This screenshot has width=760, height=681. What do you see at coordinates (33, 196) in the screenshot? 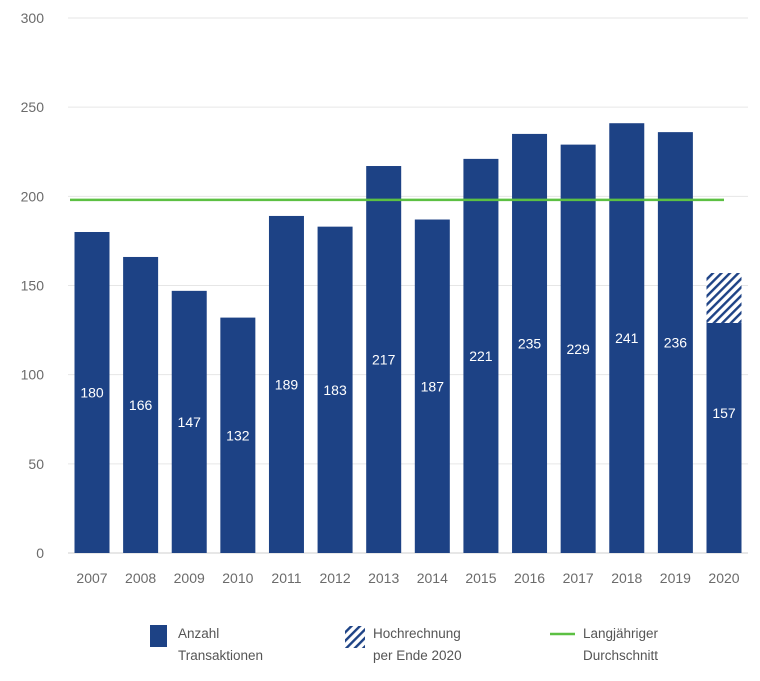
I see `y-tick-label: 200` at bounding box center [33, 196].